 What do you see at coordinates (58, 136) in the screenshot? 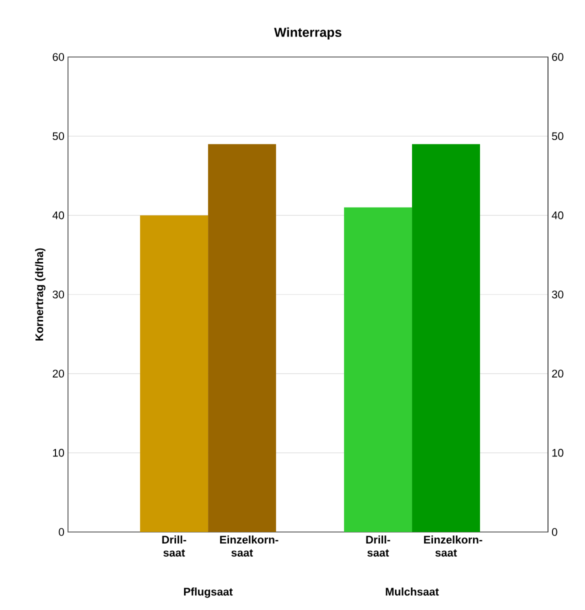
I see `y-tick-label: 50` at bounding box center [58, 136].